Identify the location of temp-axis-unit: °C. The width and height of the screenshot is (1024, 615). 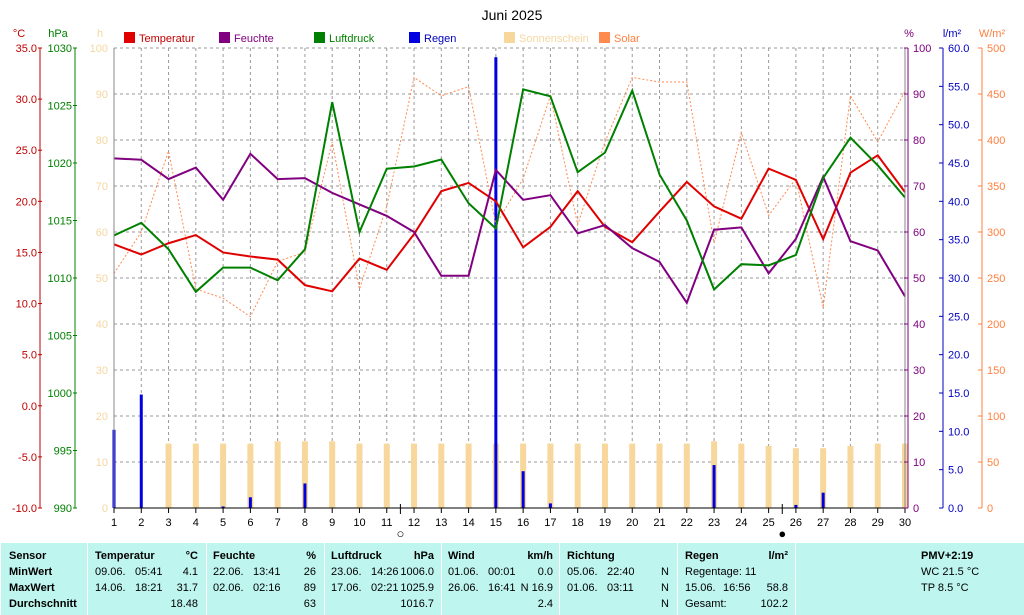
(19, 34).